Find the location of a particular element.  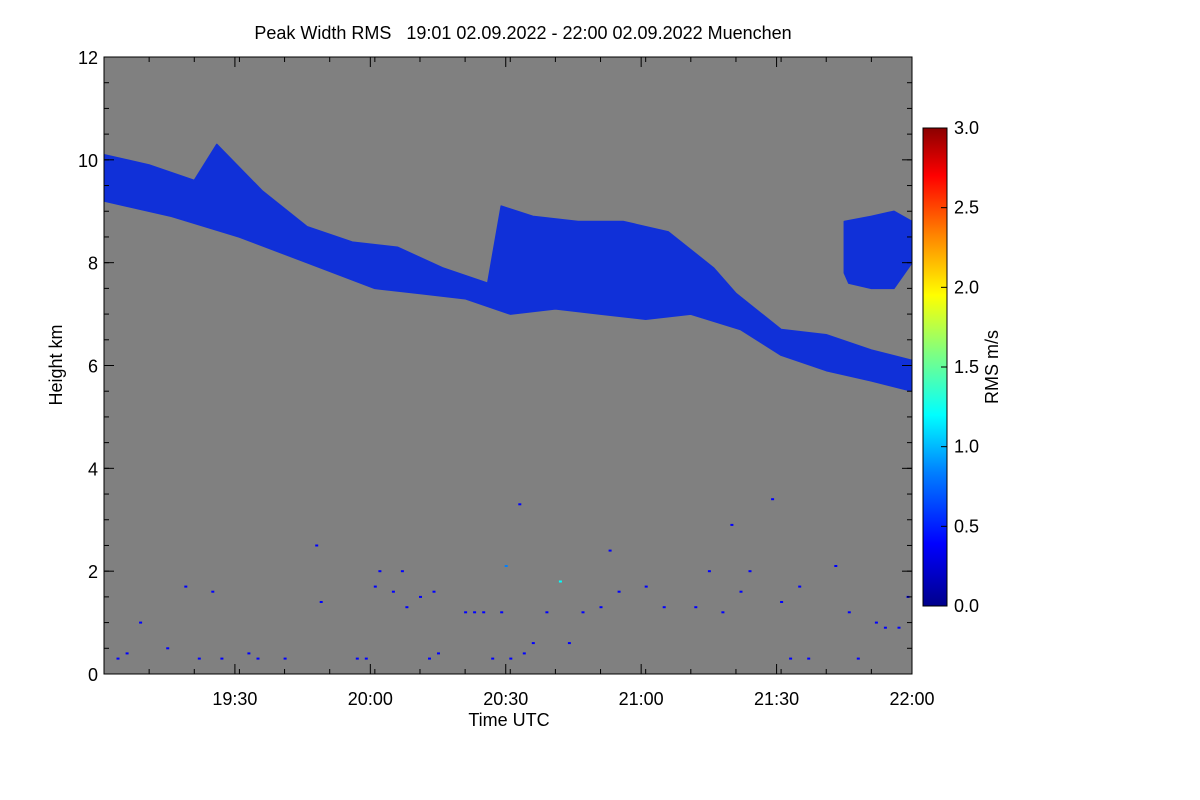

y-tick-label: 2 is located at coordinates (93, 572).